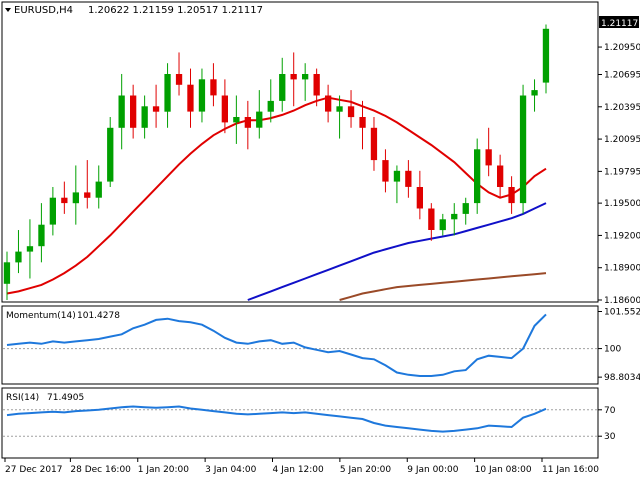 The width and height of the screenshot is (640, 484). I want to click on triangle-down-icon, so click(8, 10).